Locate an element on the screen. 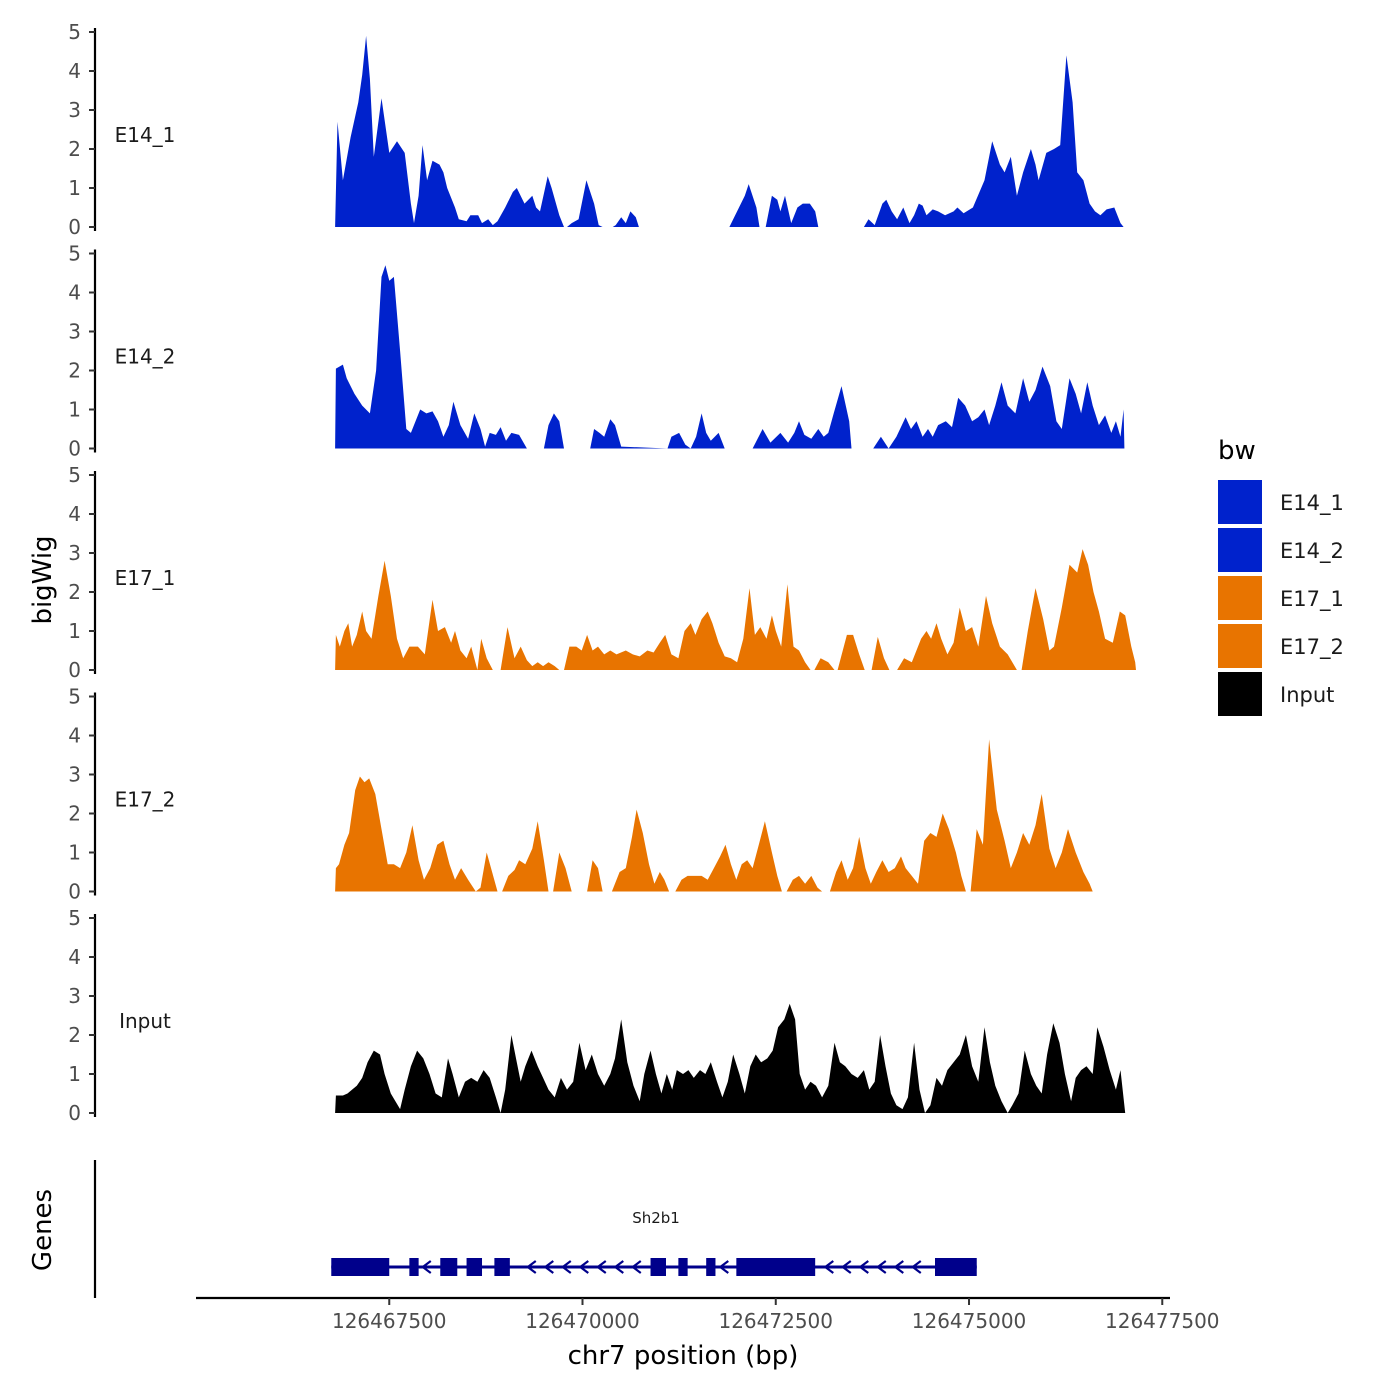  track-label: Input is located at coordinates (145, 1021).